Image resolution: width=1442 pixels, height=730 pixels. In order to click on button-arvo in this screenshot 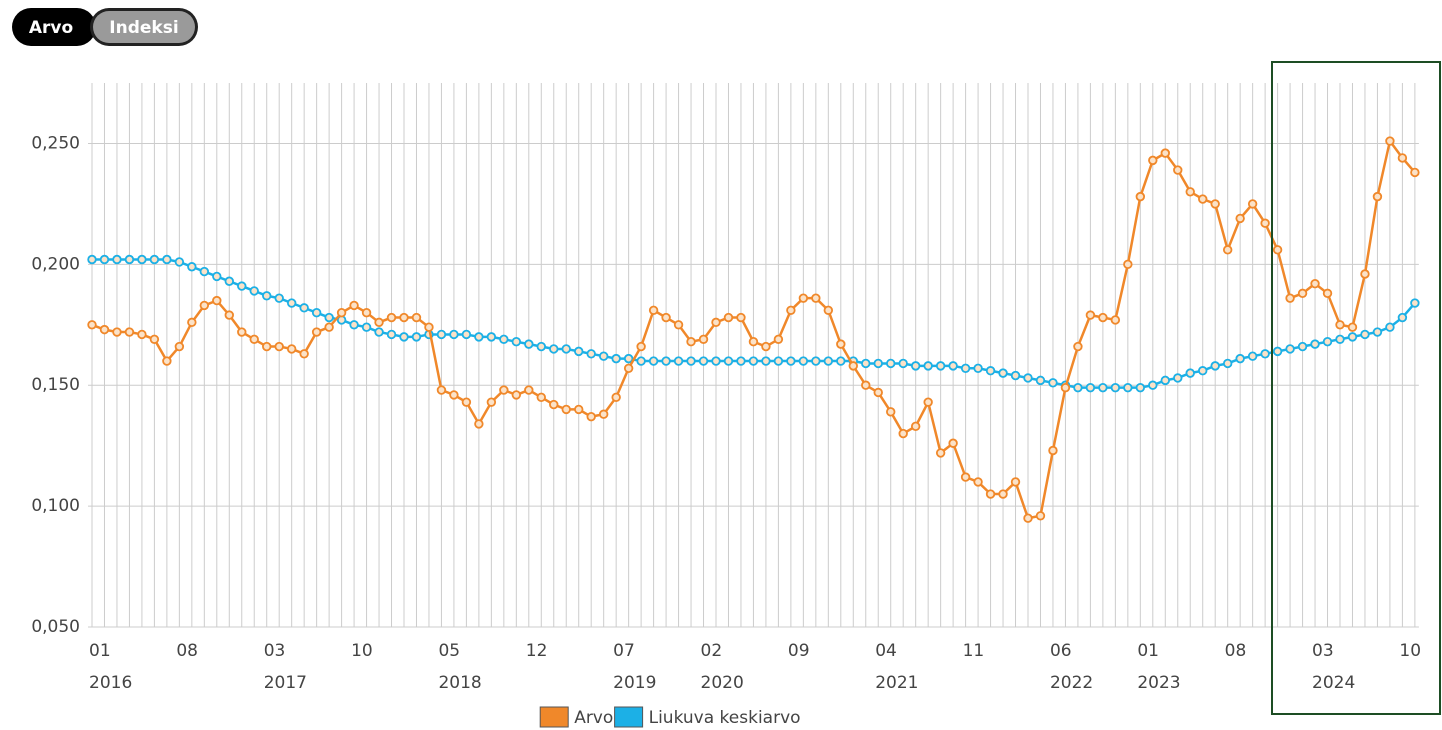, I will do `click(54, 27)`.